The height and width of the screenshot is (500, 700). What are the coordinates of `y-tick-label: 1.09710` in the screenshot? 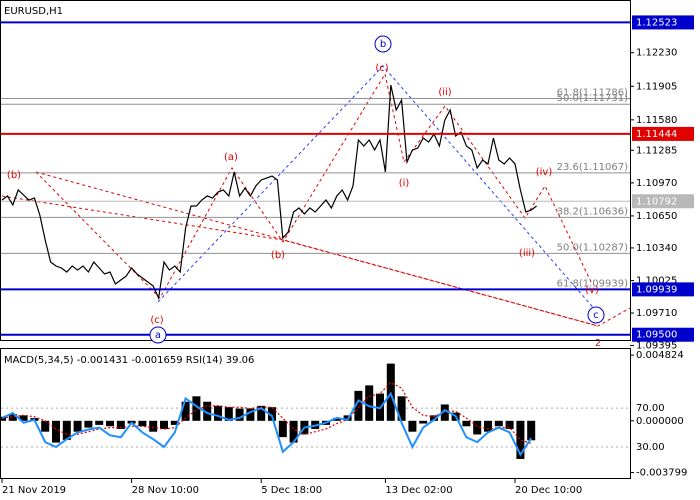 It's located at (656, 313).